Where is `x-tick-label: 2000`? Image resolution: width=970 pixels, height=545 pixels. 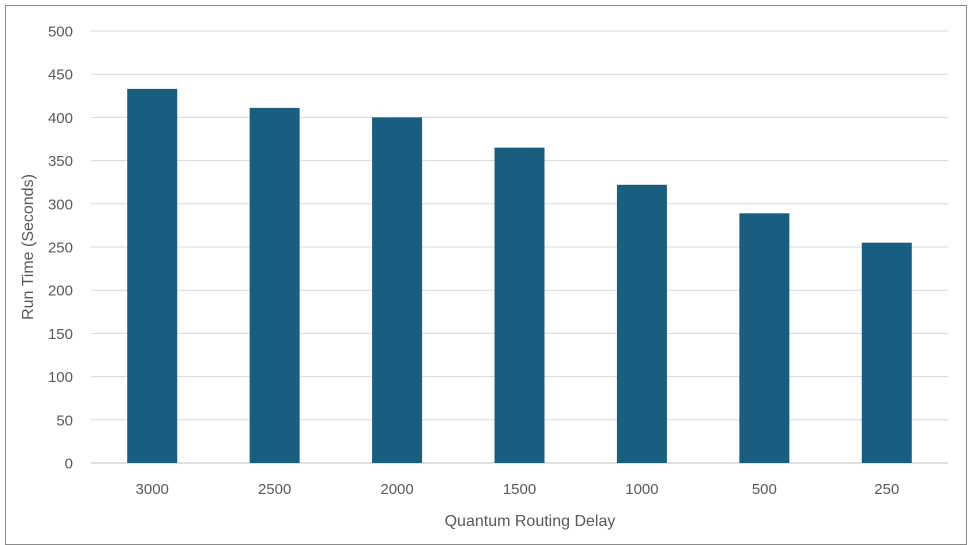 x-tick-label: 2000 is located at coordinates (396, 489).